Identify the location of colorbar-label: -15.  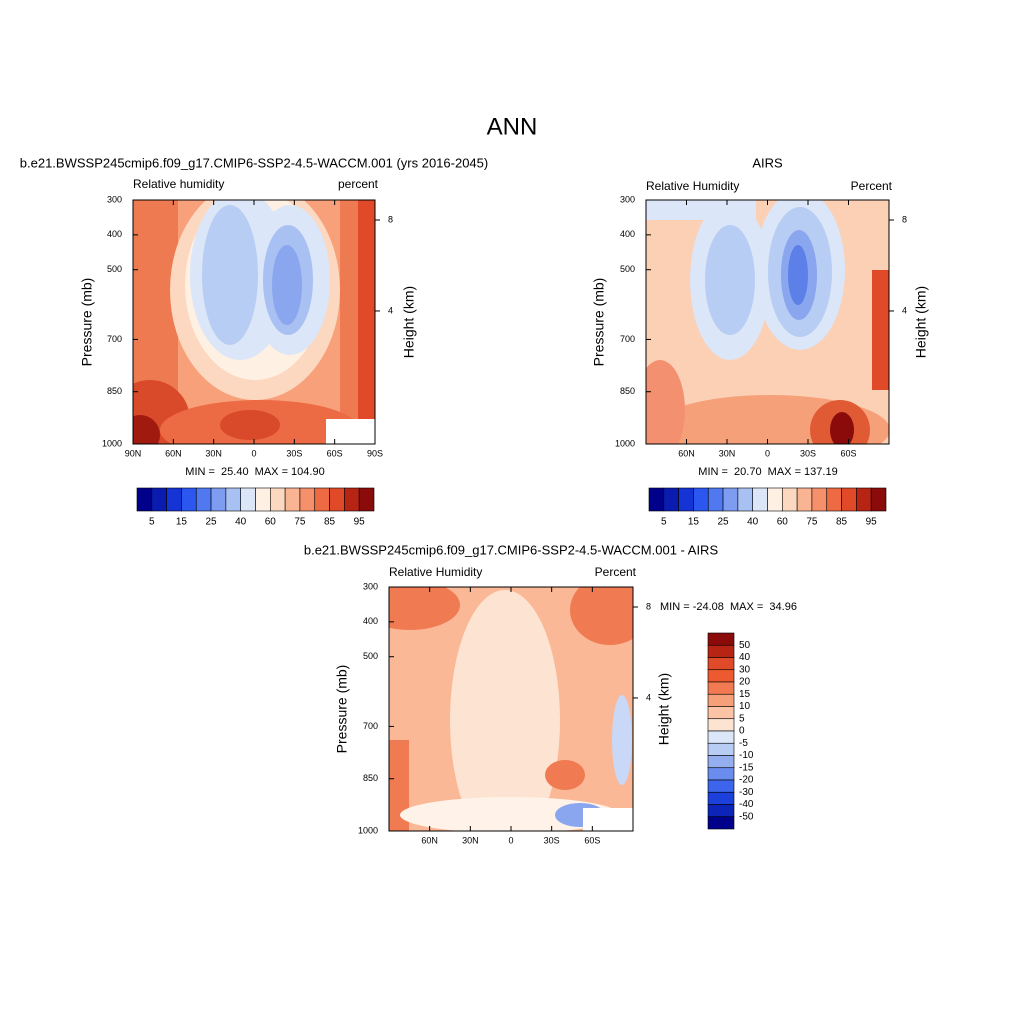
(746, 767).